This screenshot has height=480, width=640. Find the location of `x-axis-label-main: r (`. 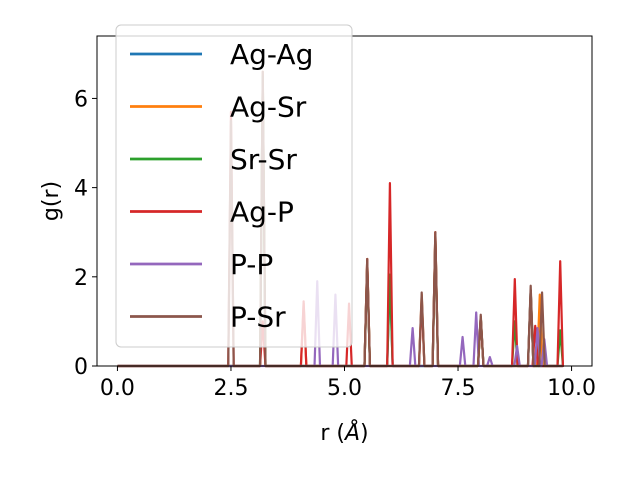

x-axis-label-main: r ( is located at coordinates (332, 433).